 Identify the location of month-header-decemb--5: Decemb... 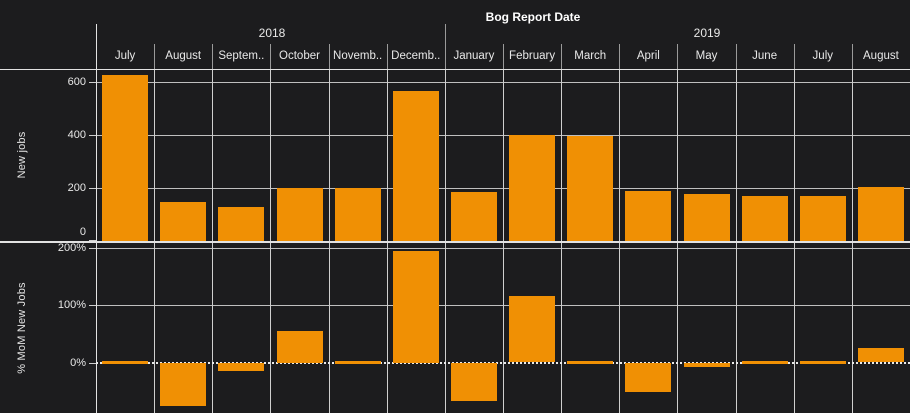
(416, 56).